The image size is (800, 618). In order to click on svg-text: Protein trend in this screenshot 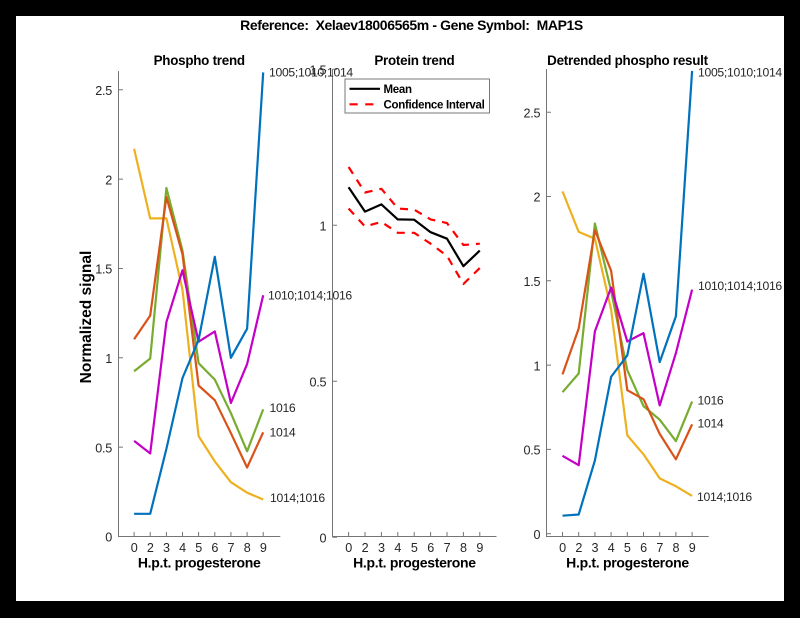, I will do `click(414, 60)`.